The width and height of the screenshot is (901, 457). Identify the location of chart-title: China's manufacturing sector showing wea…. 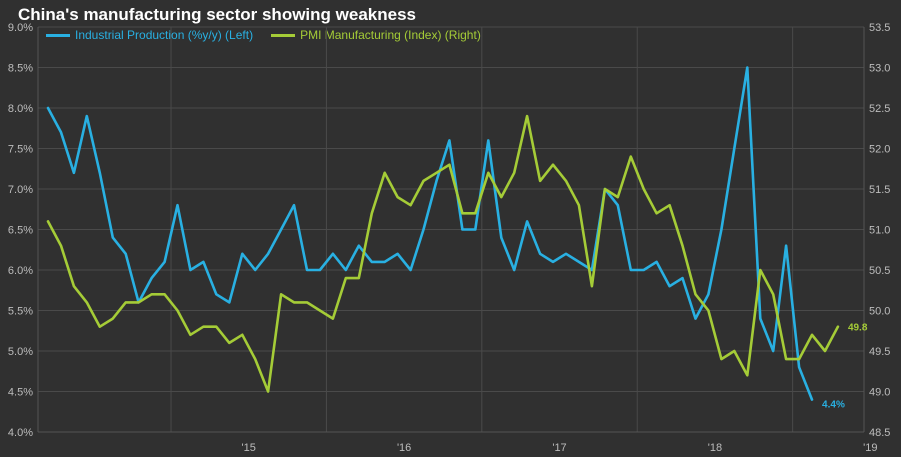
(217, 14).